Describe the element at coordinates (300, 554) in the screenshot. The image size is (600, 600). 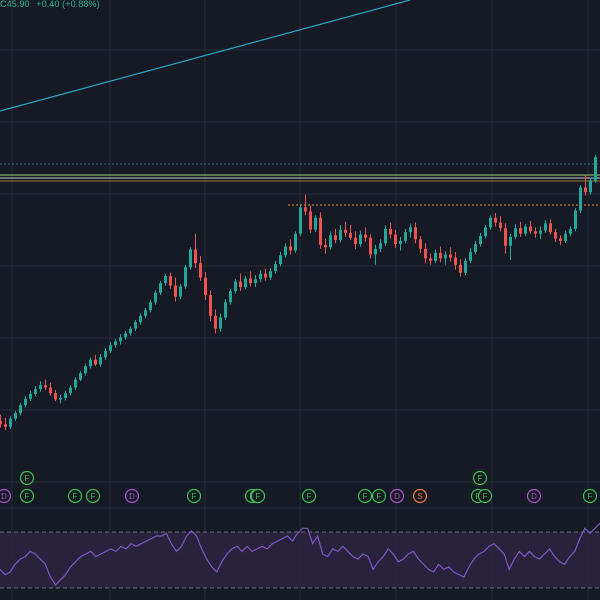
I see `rsi-line` at that location.